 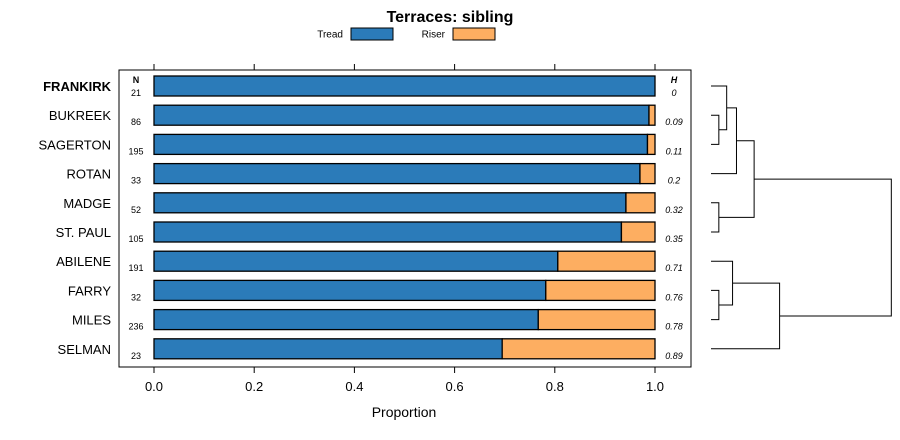 I want to click on x-axis-label: Proportion, so click(x=404, y=412).